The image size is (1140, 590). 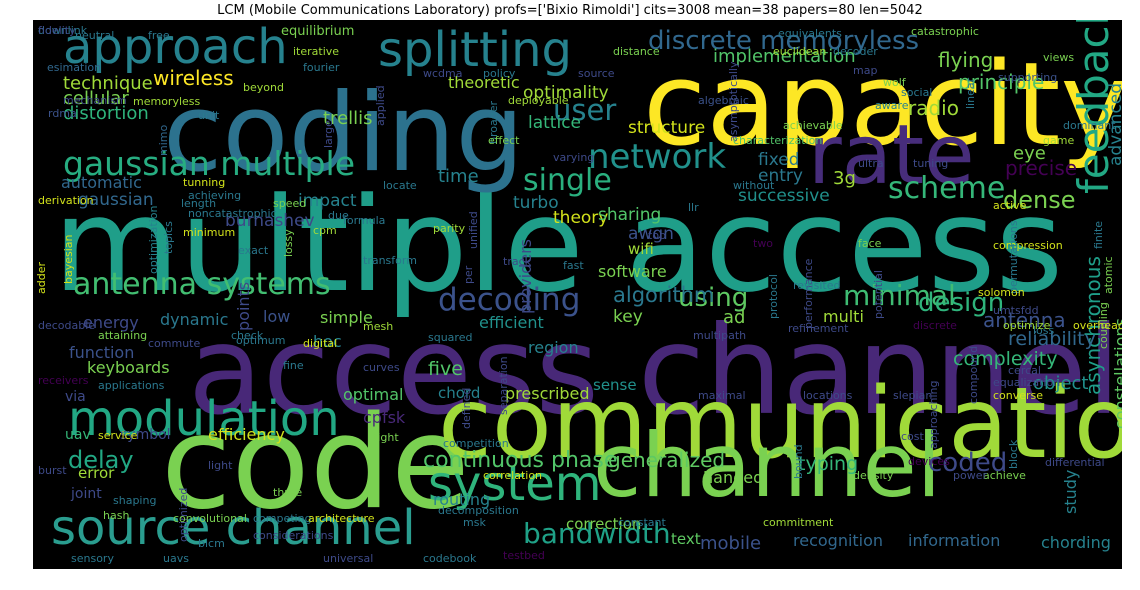 I want to click on word-curves: curves, so click(x=381, y=367).